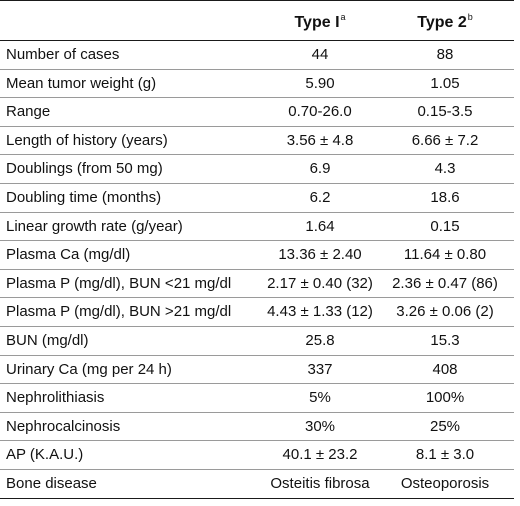 The height and width of the screenshot is (506, 520). What do you see at coordinates (87, 140) in the screenshot?
I see `row-label: Length of history (years)` at bounding box center [87, 140].